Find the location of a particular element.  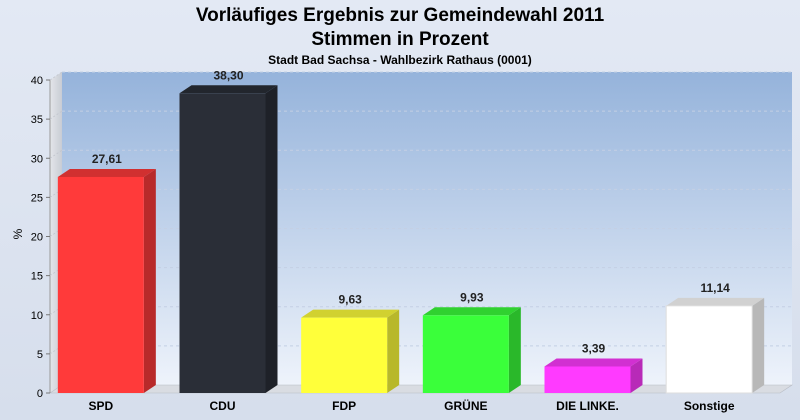

bar-gr-ne is located at coordinates (471, 350).